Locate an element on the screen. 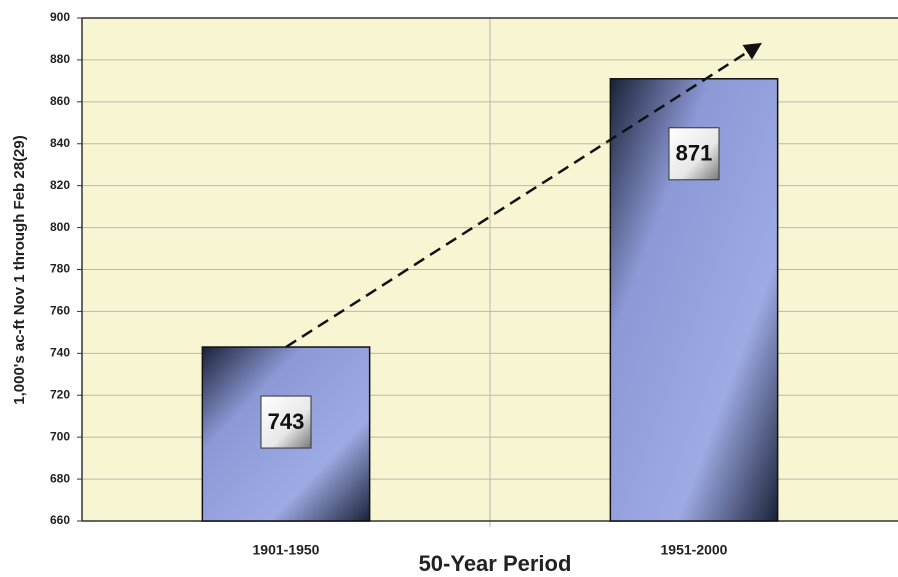 Image resolution: width=898 pixels, height=577 pixels. y-tick-label: 780 is located at coordinates (60, 269).